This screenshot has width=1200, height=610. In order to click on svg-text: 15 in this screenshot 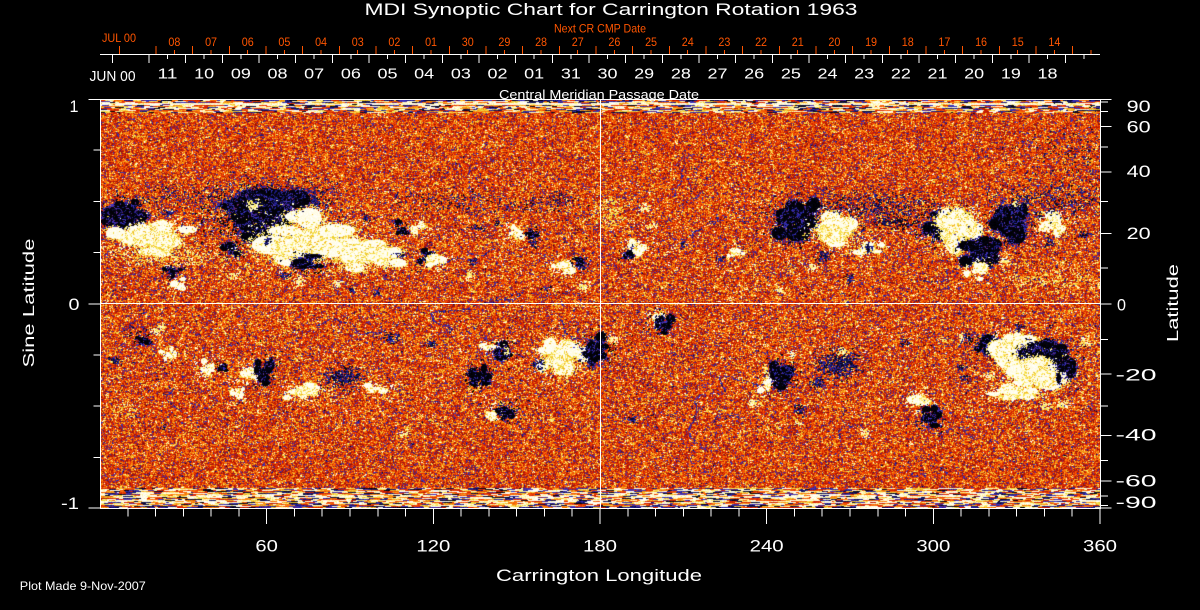, I will do `click(1018, 42)`.